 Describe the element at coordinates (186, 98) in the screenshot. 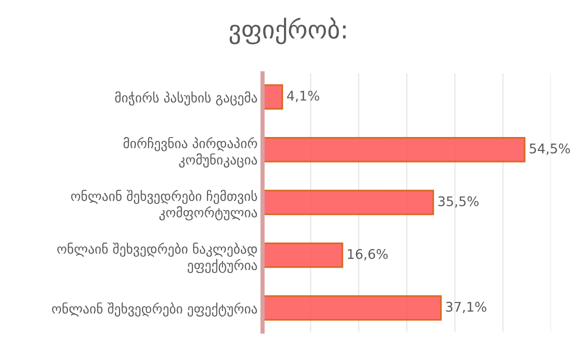

I see `y-tick-label: მიჭირს პასუხის გაცემა` at that location.